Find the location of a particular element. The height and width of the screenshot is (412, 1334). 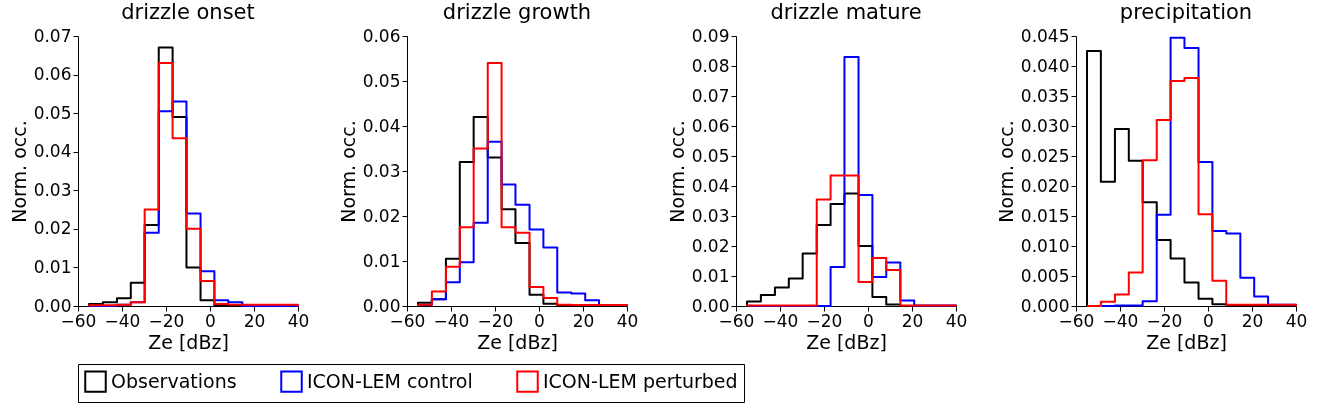

y-tick-label: 0.005 is located at coordinates (1045, 275).